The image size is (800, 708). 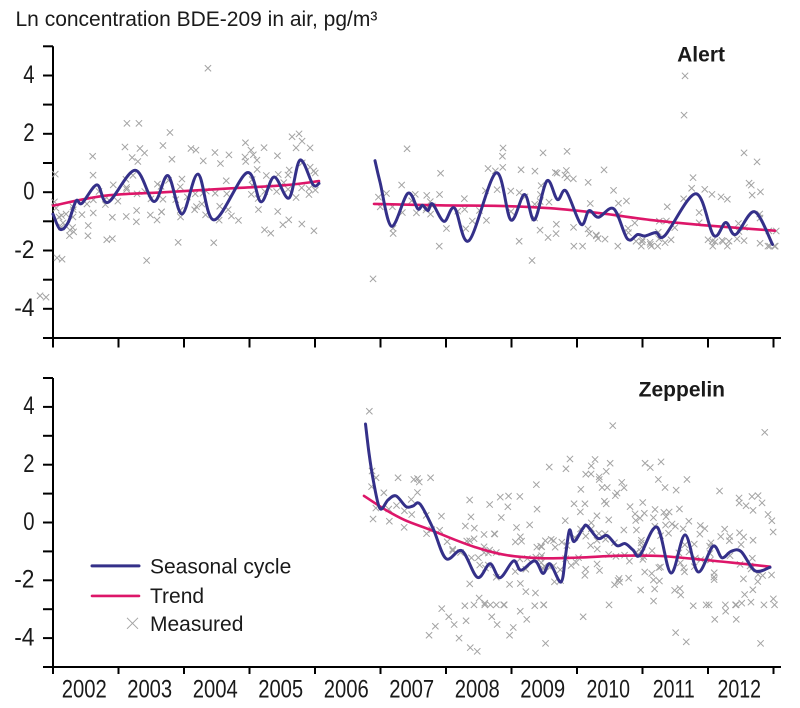 I want to click on svg-text: 2012, so click(x=740, y=690).